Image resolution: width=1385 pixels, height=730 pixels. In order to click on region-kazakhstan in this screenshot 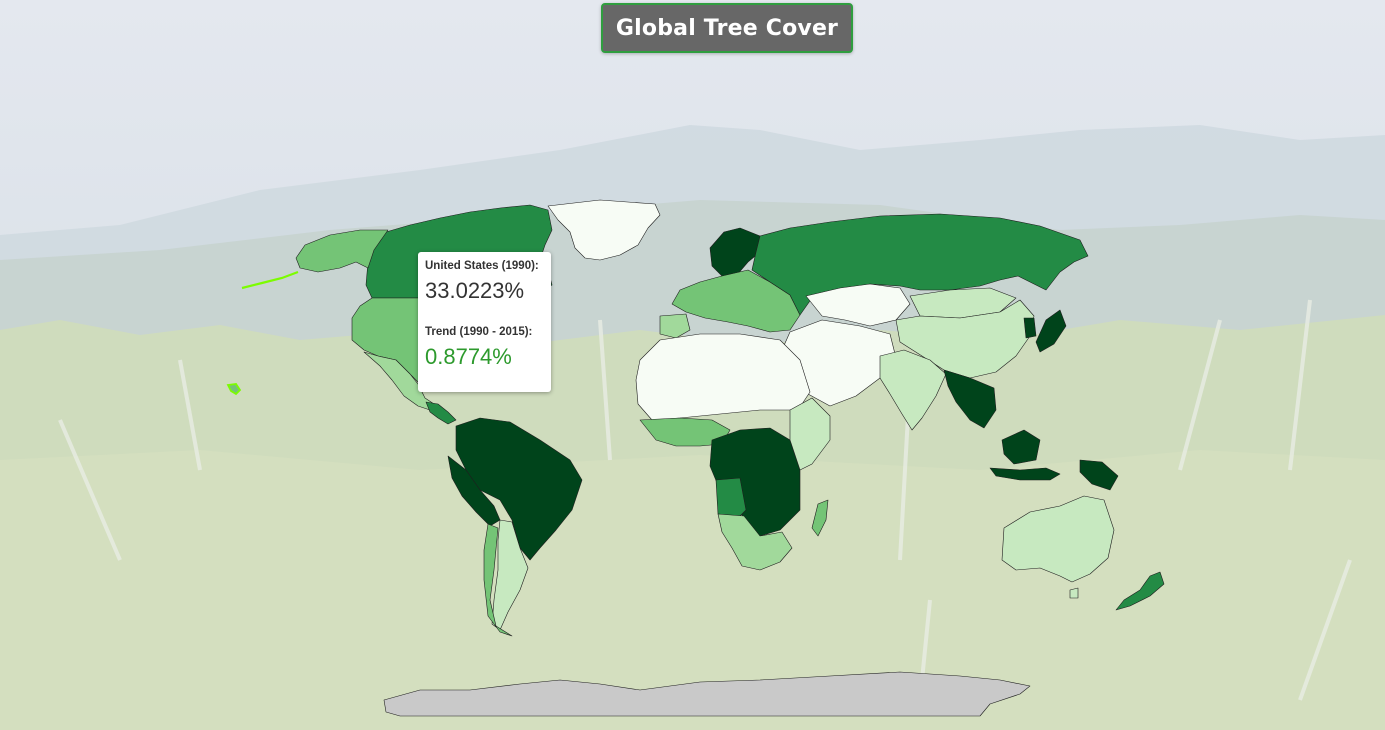, I will do `click(858, 305)`.